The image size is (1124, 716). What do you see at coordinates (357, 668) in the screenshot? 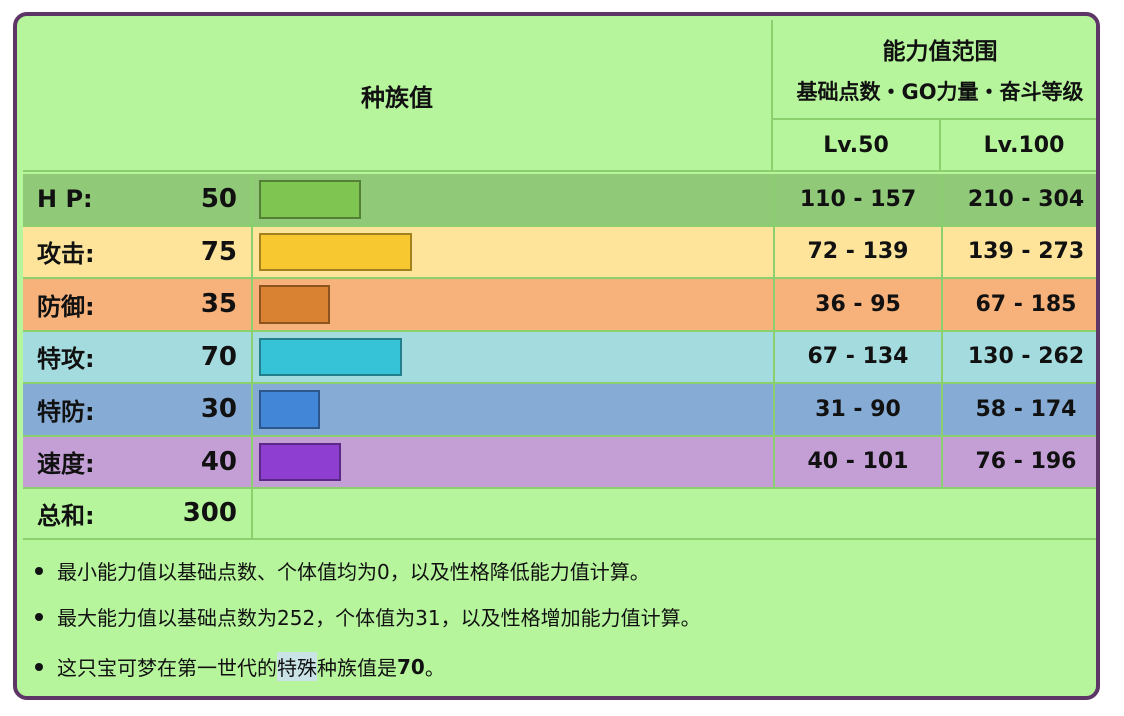
I see `note-gen1-post: 种族值是` at bounding box center [357, 668].